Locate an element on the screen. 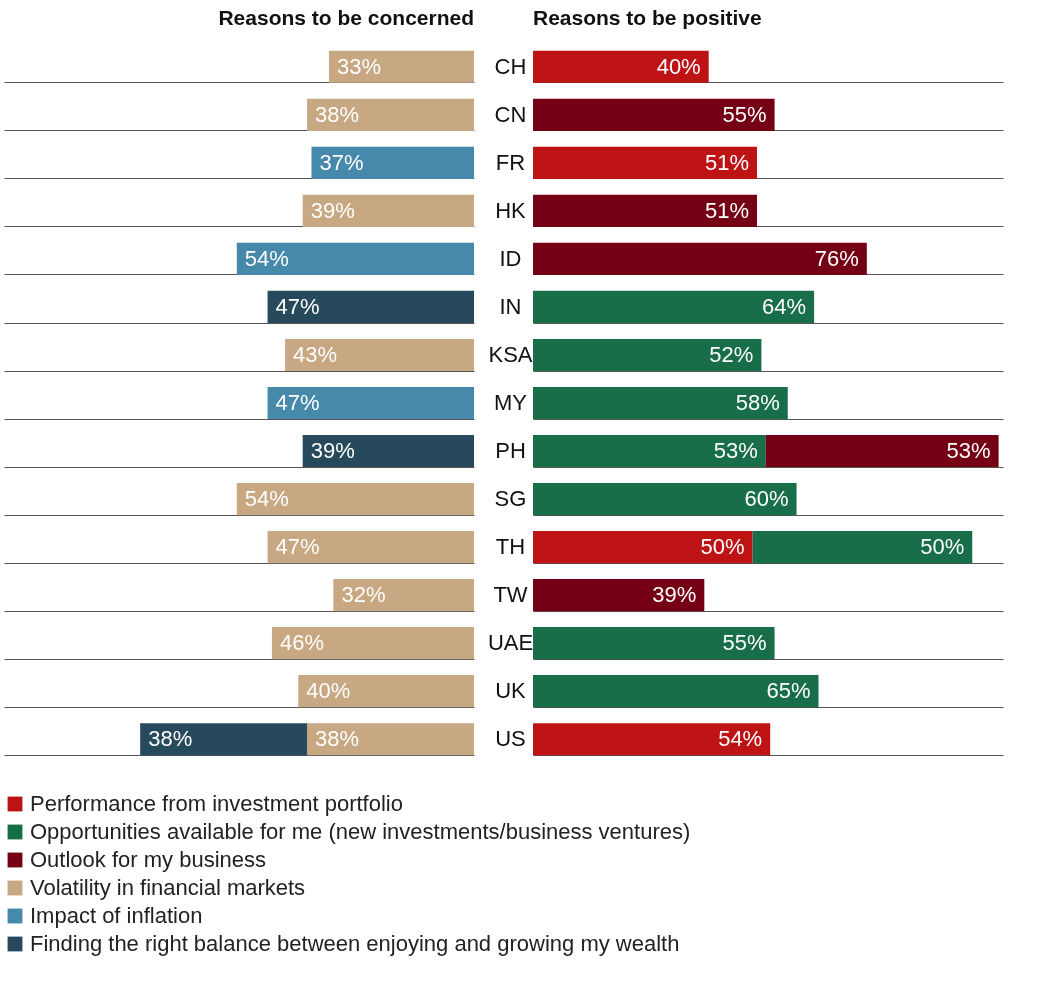 The image size is (1059, 999). y-tick-label: US is located at coordinates (510, 739).